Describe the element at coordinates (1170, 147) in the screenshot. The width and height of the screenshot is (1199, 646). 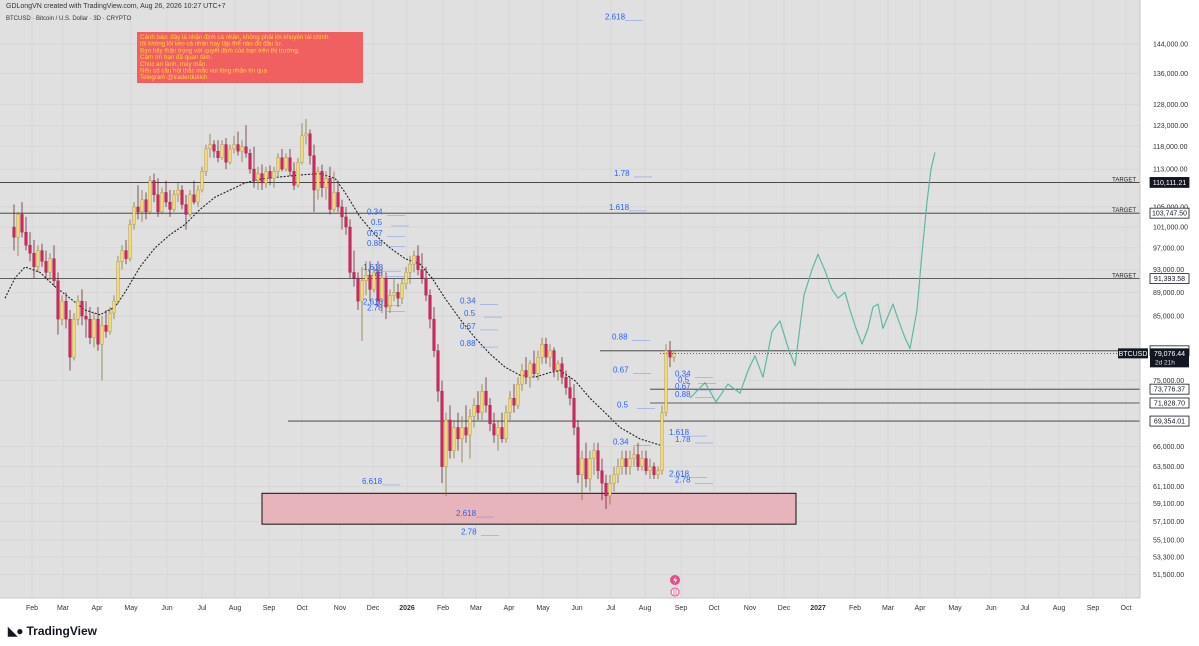
I see `price-tick-label: 118,000.00` at that location.